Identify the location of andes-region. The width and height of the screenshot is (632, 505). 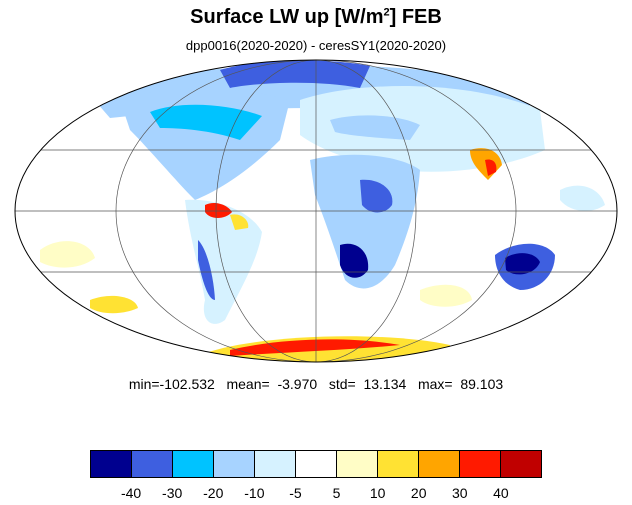
(206, 270).